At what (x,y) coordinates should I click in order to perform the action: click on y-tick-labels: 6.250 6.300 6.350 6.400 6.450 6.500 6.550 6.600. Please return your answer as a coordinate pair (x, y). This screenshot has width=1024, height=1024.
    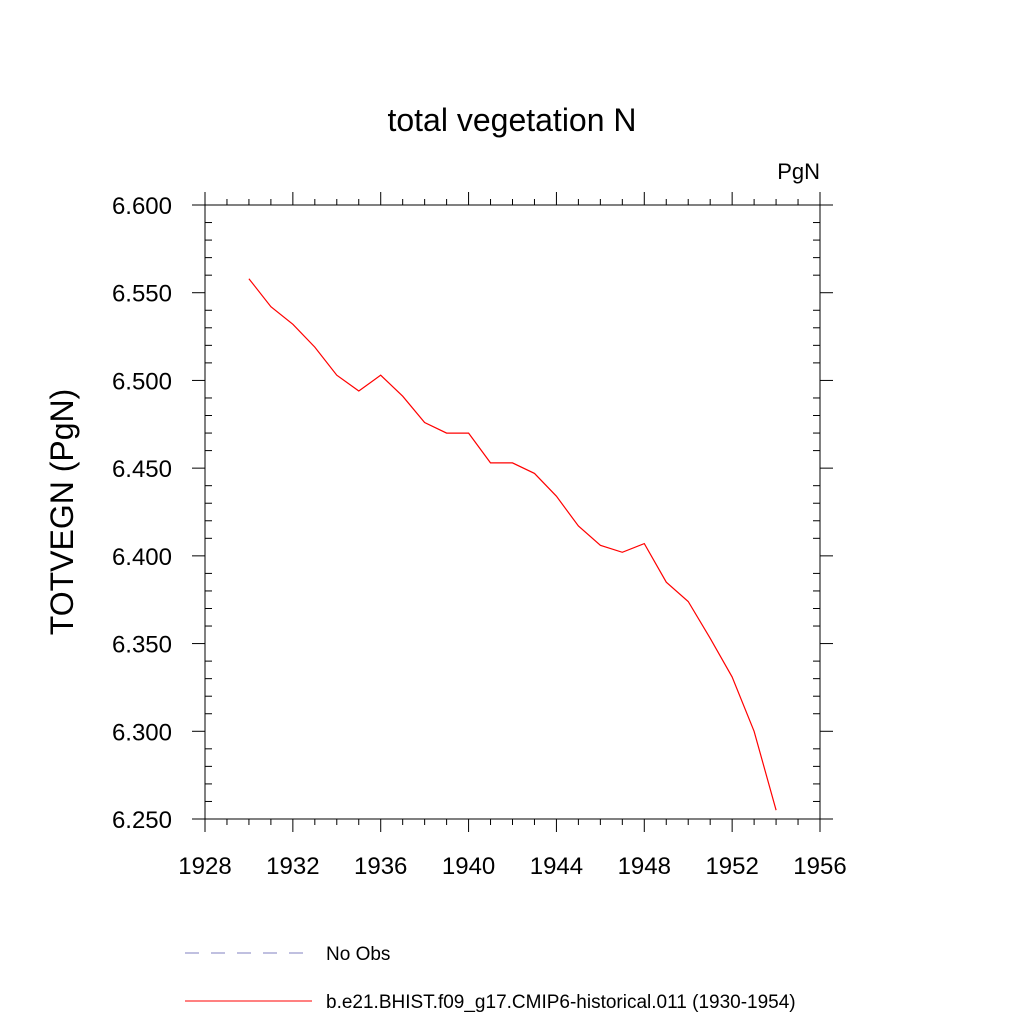
    Looking at the image, I should click on (142, 513).